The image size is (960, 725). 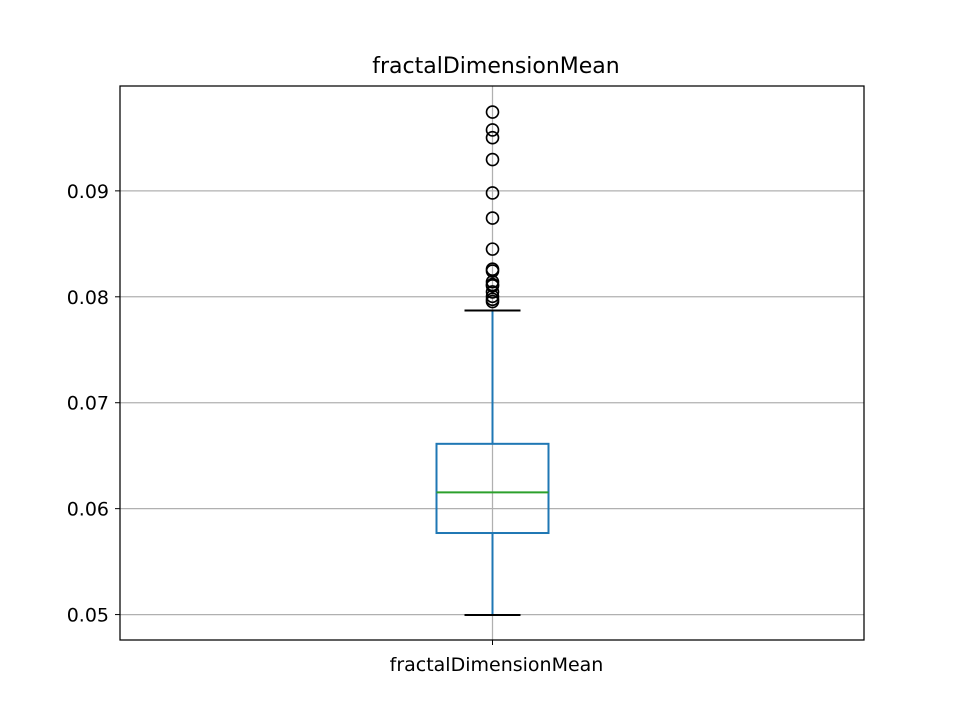 I want to click on y-tick-label: 0.05, so click(x=88, y=616).